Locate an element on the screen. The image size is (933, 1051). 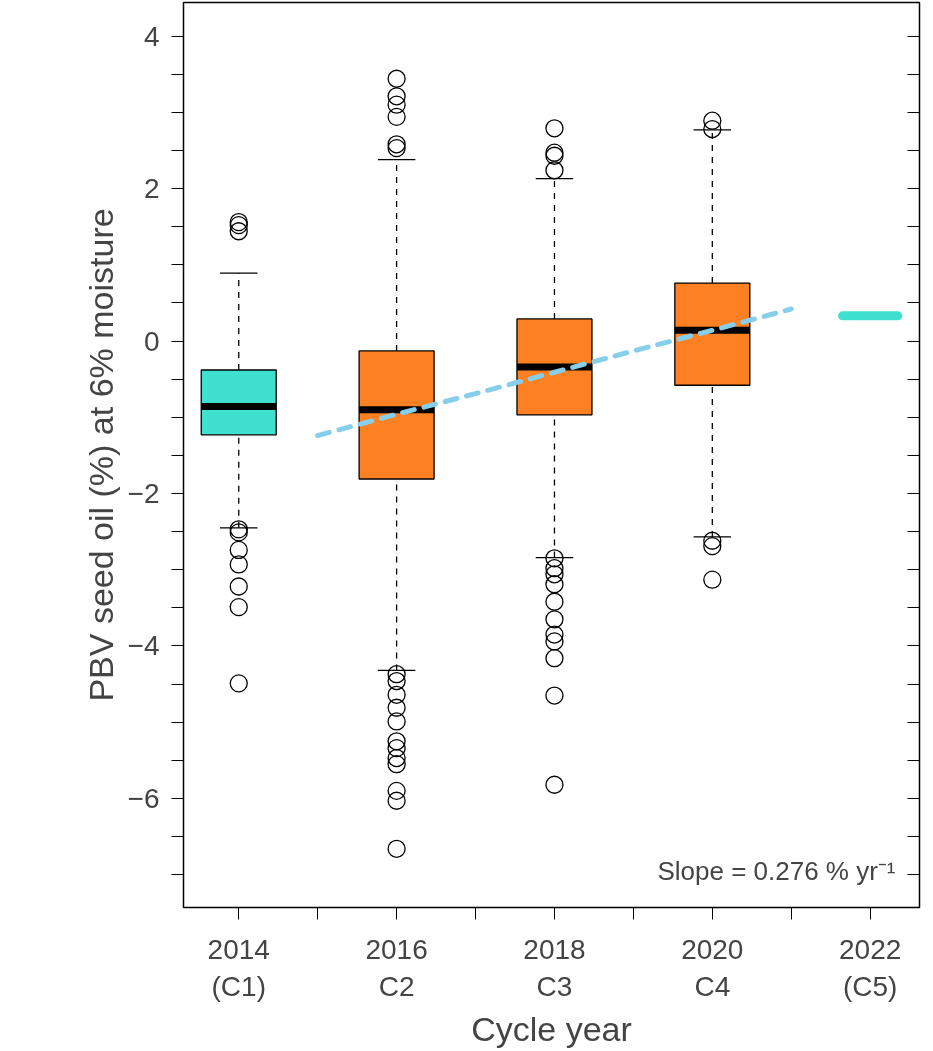
y-tick-label: −2 is located at coordinates (143, 493).